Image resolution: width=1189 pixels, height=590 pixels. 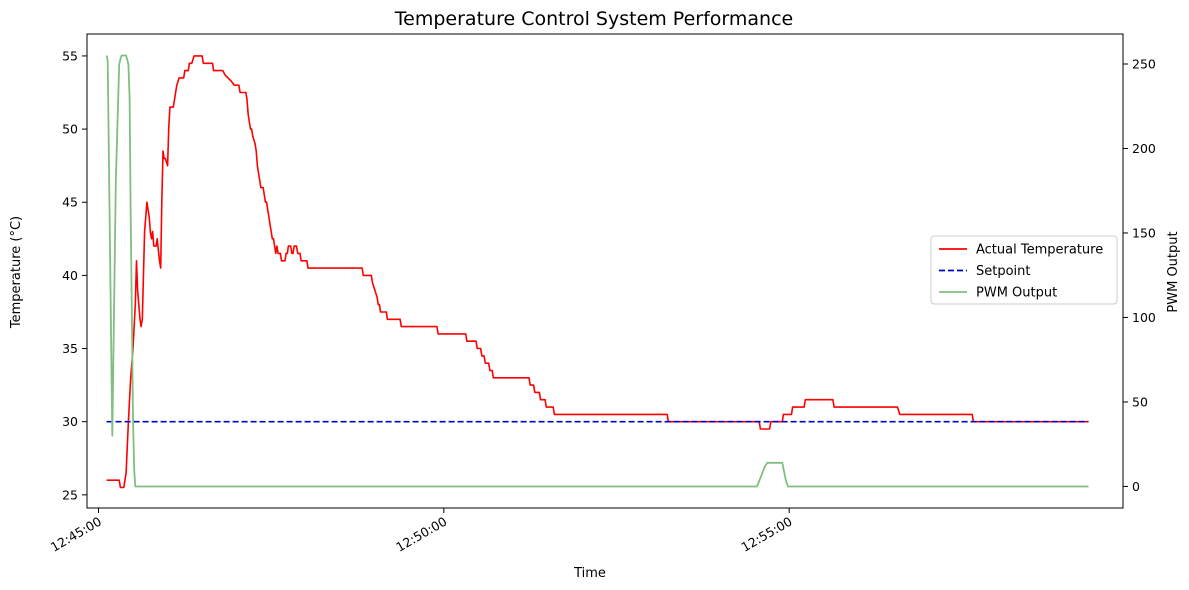 I want to click on legend-box, so click(x=1024, y=270).